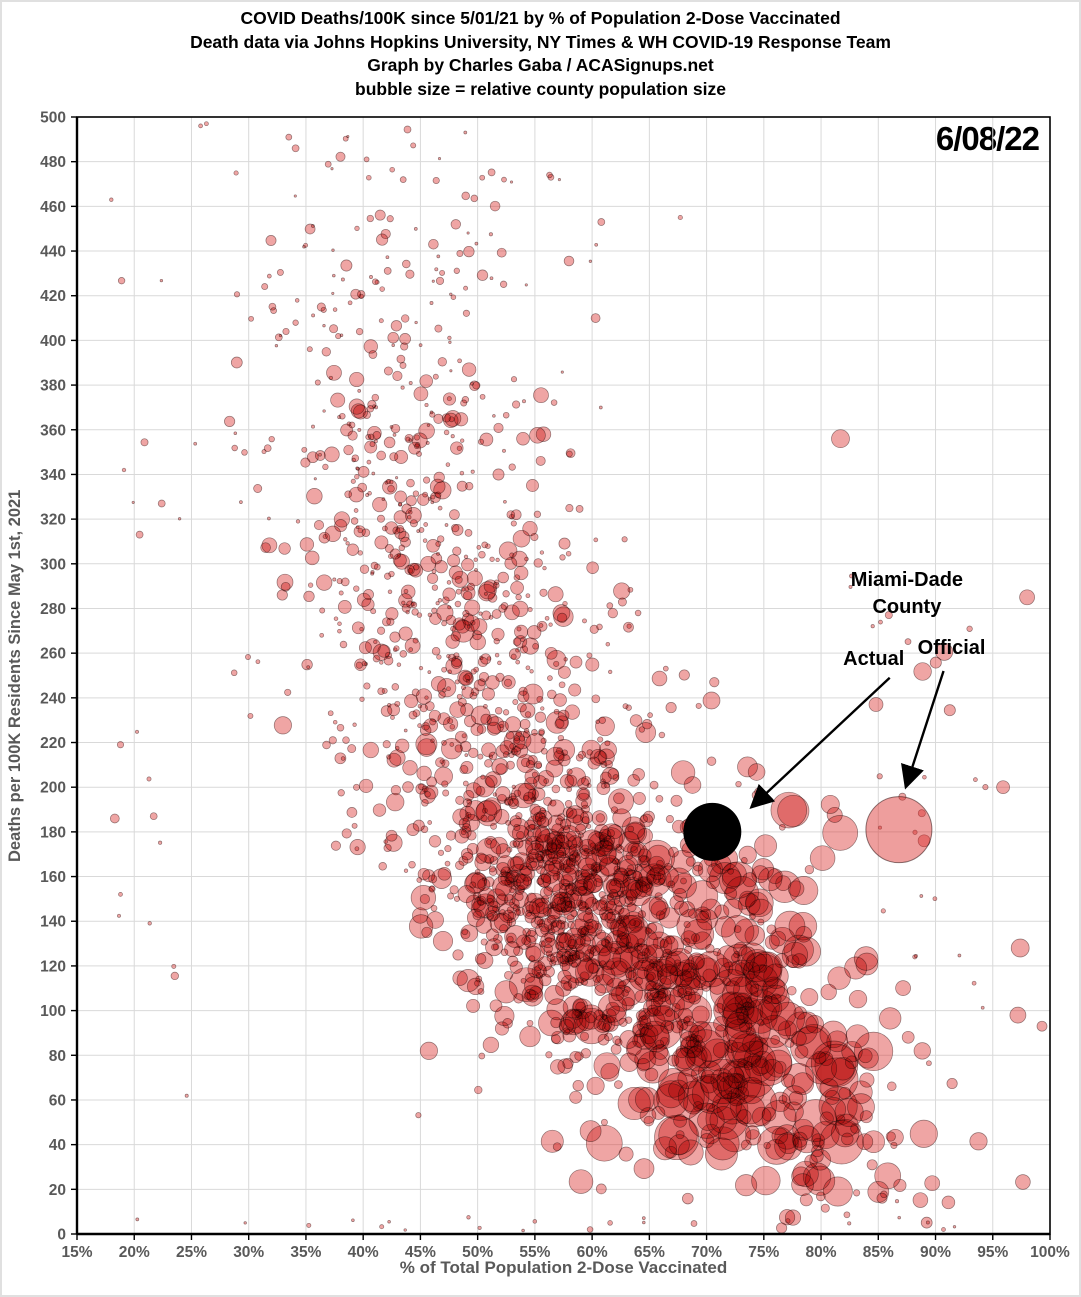 The height and width of the screenshot is (1297, 1081). Describe the element at coordinates (592, 1252) in the screenshot. I see `x-tick-label: 60%` at that location.